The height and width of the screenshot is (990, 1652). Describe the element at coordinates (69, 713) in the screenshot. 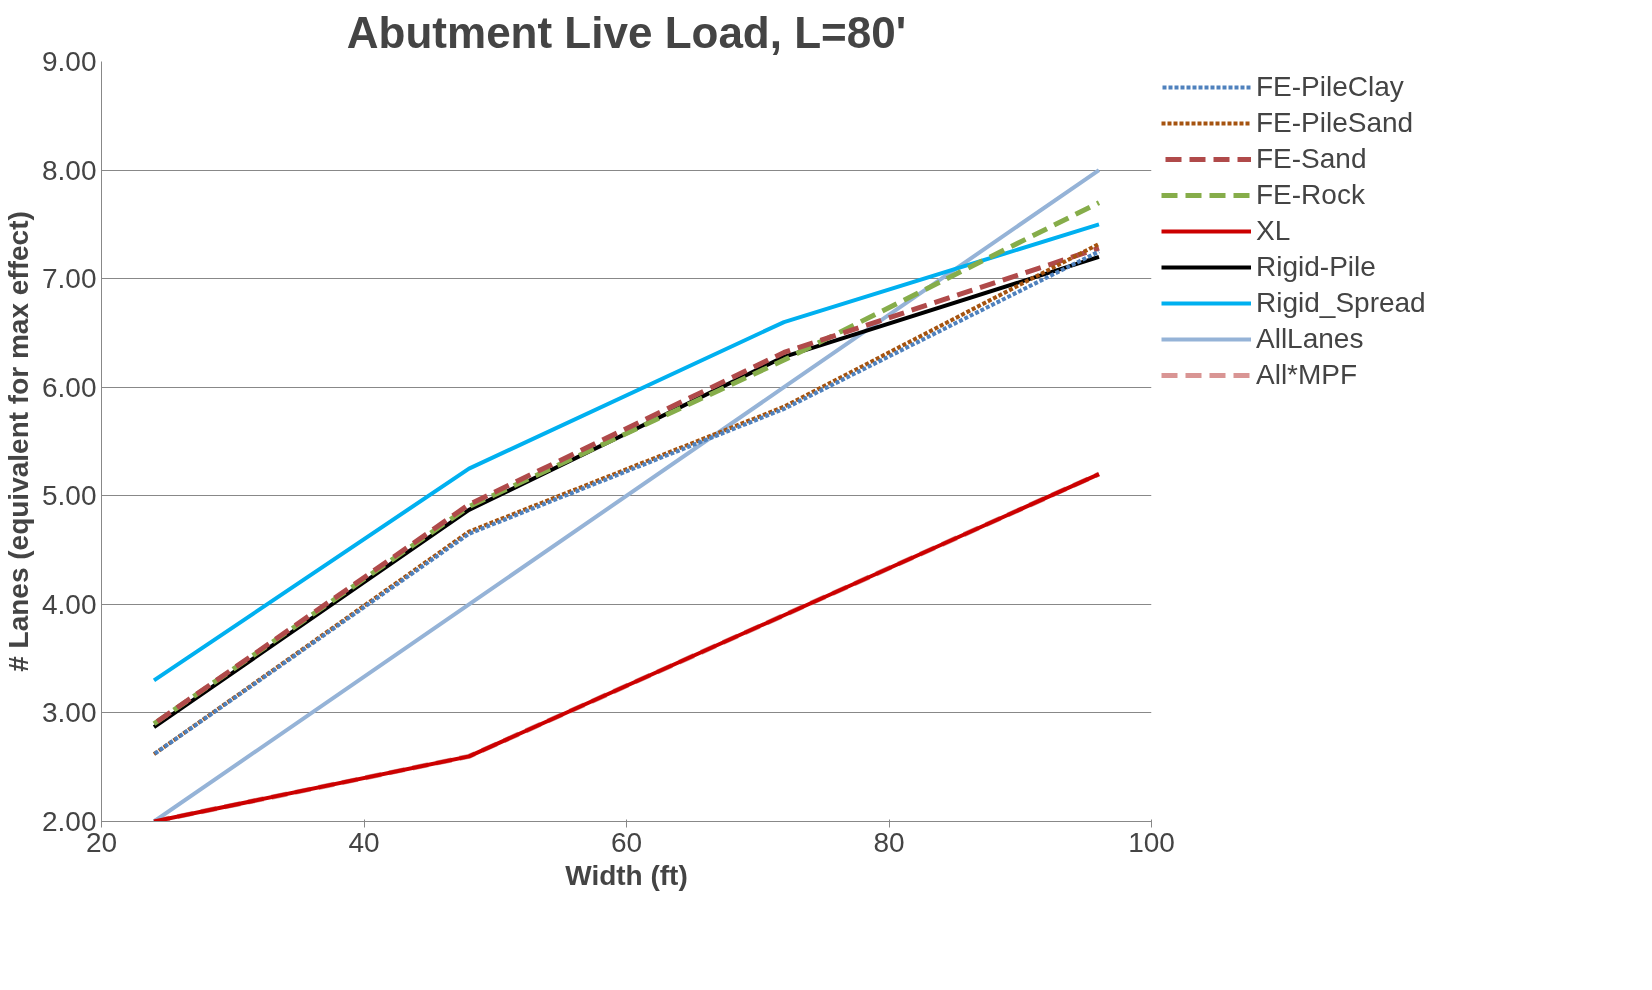

I see `y-tick-label: 3.00` at that location.